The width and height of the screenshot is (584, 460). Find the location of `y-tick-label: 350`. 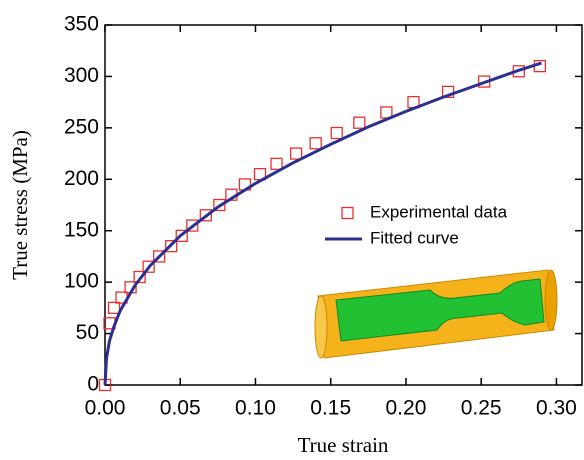

y-tick-label: 350 is located at coordinates (81, 24).